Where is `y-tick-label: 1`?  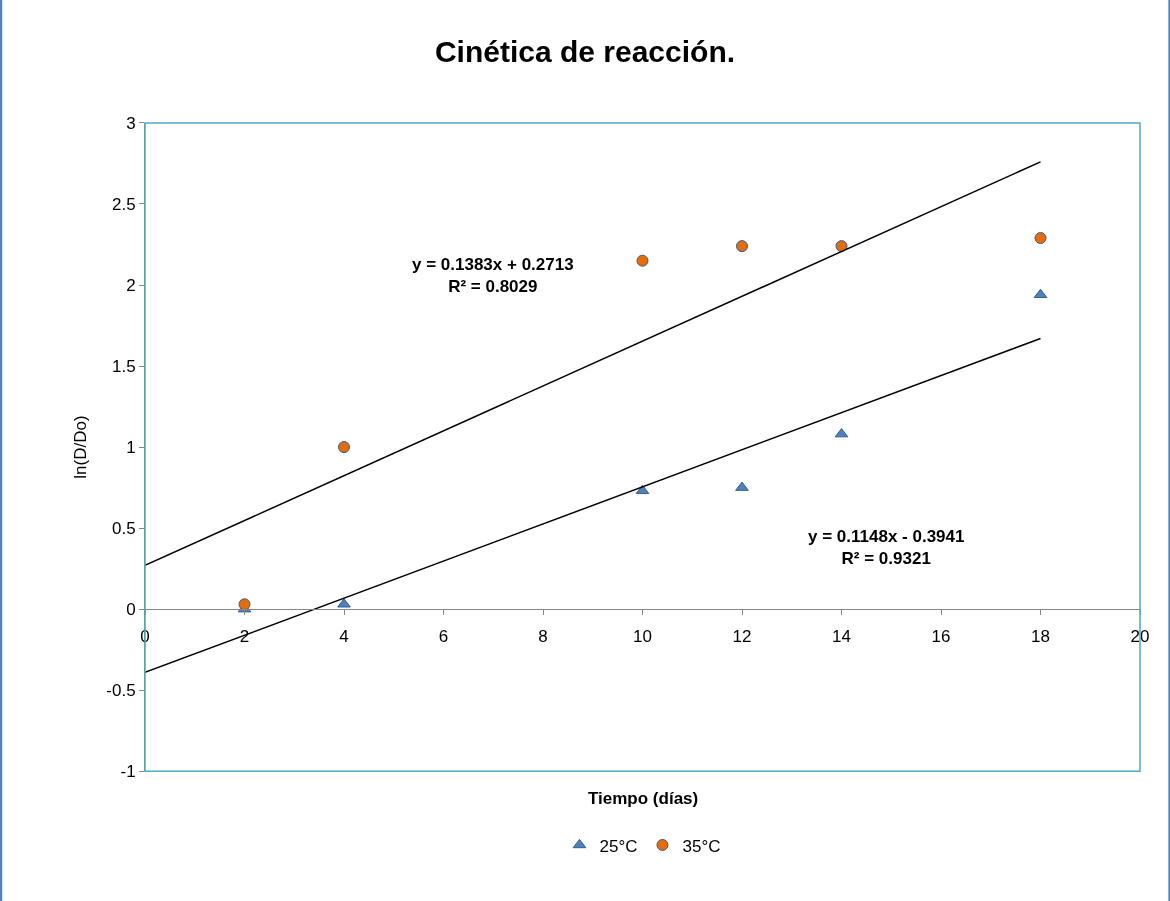 y-tick-label: 1 is located at coordinates (131, 448).